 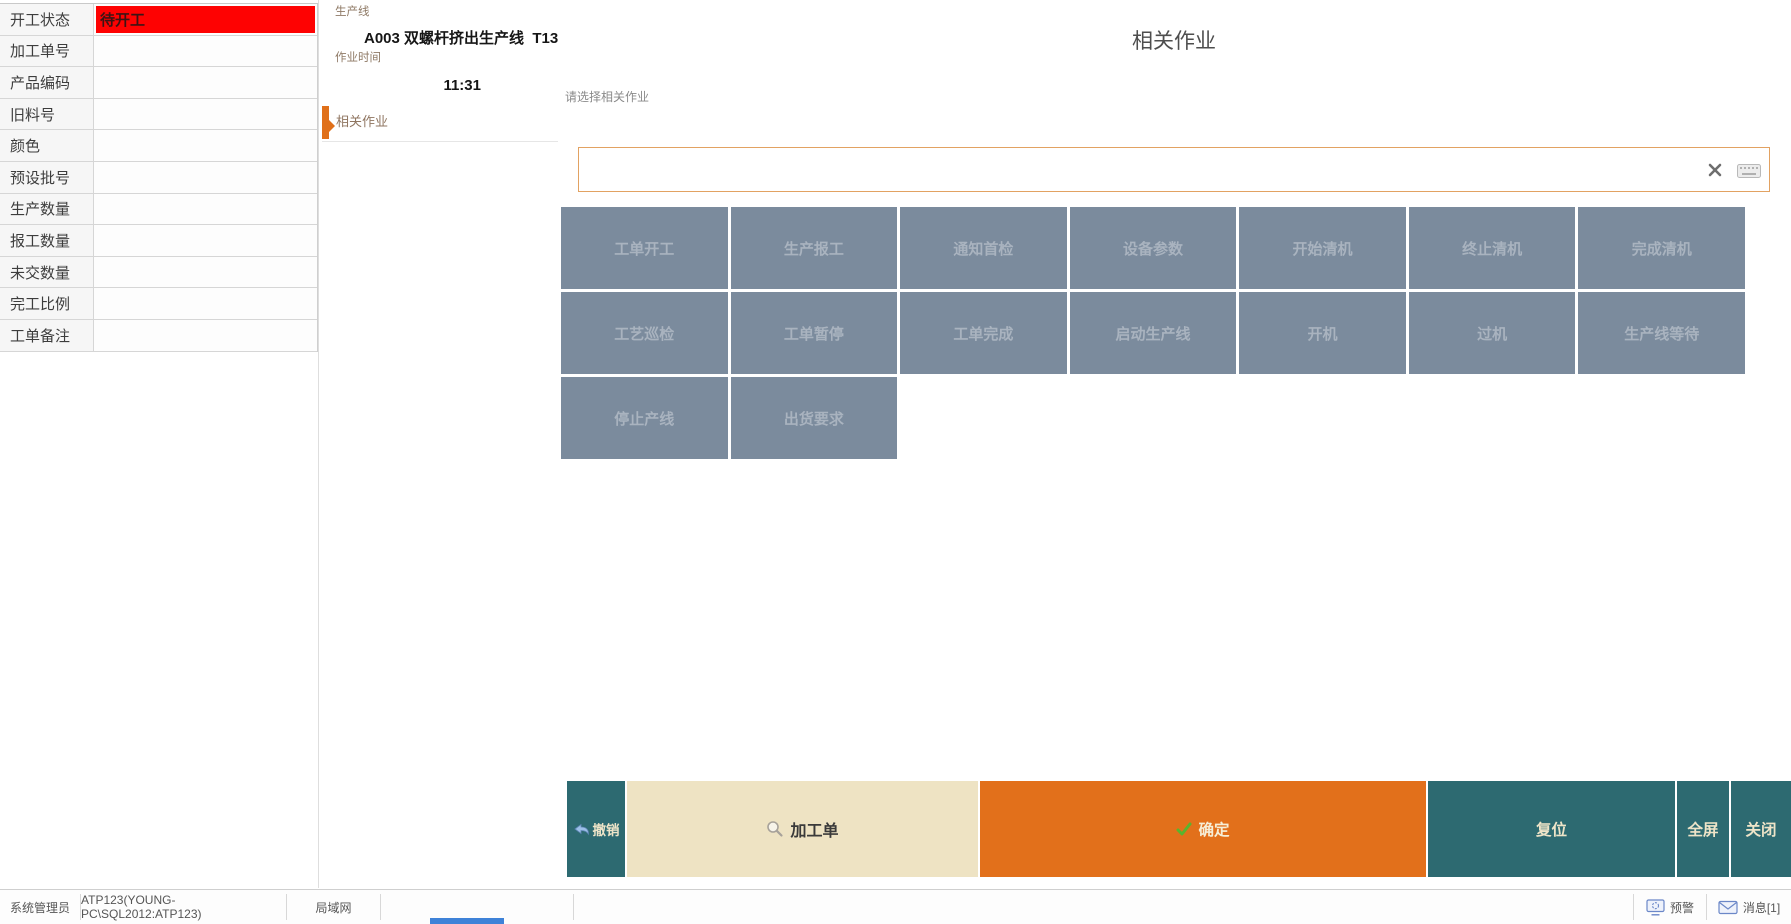 I want to click on info-row-production-qty: 生产数量, so click(x=158, y=209).